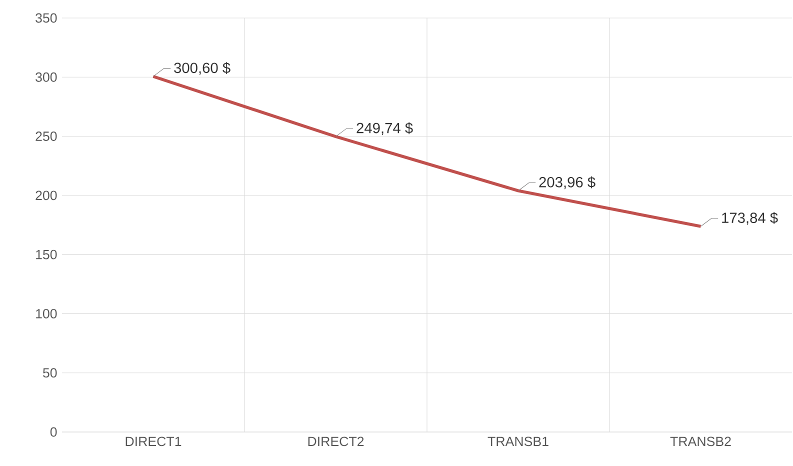 The image size is (793, 466). What do you see at coordinates (567, 183) in the screenshot?
I see `data-label: 203,96 $` at bounding box center [567, 183].